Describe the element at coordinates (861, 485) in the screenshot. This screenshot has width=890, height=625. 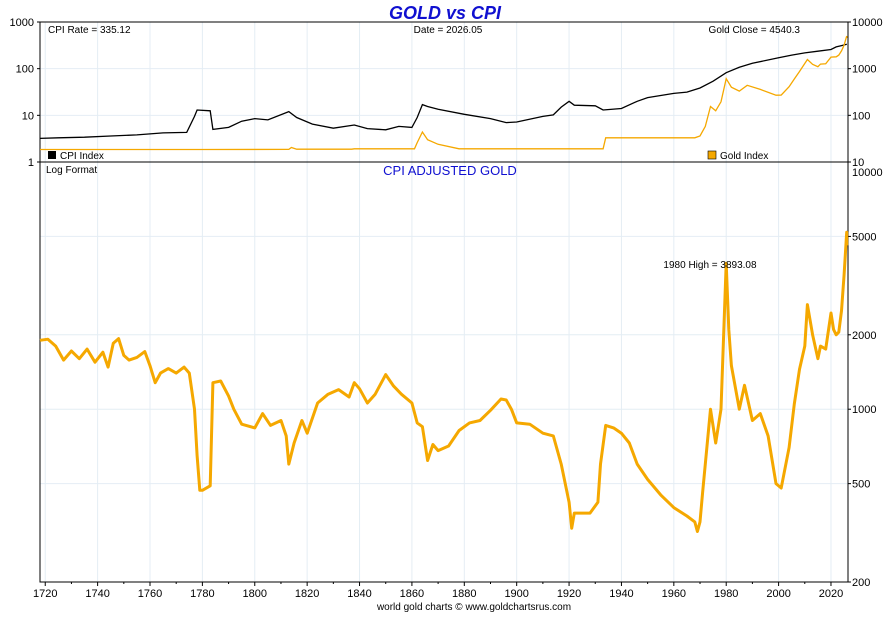
I see `right-tick-label: 500` at that location.